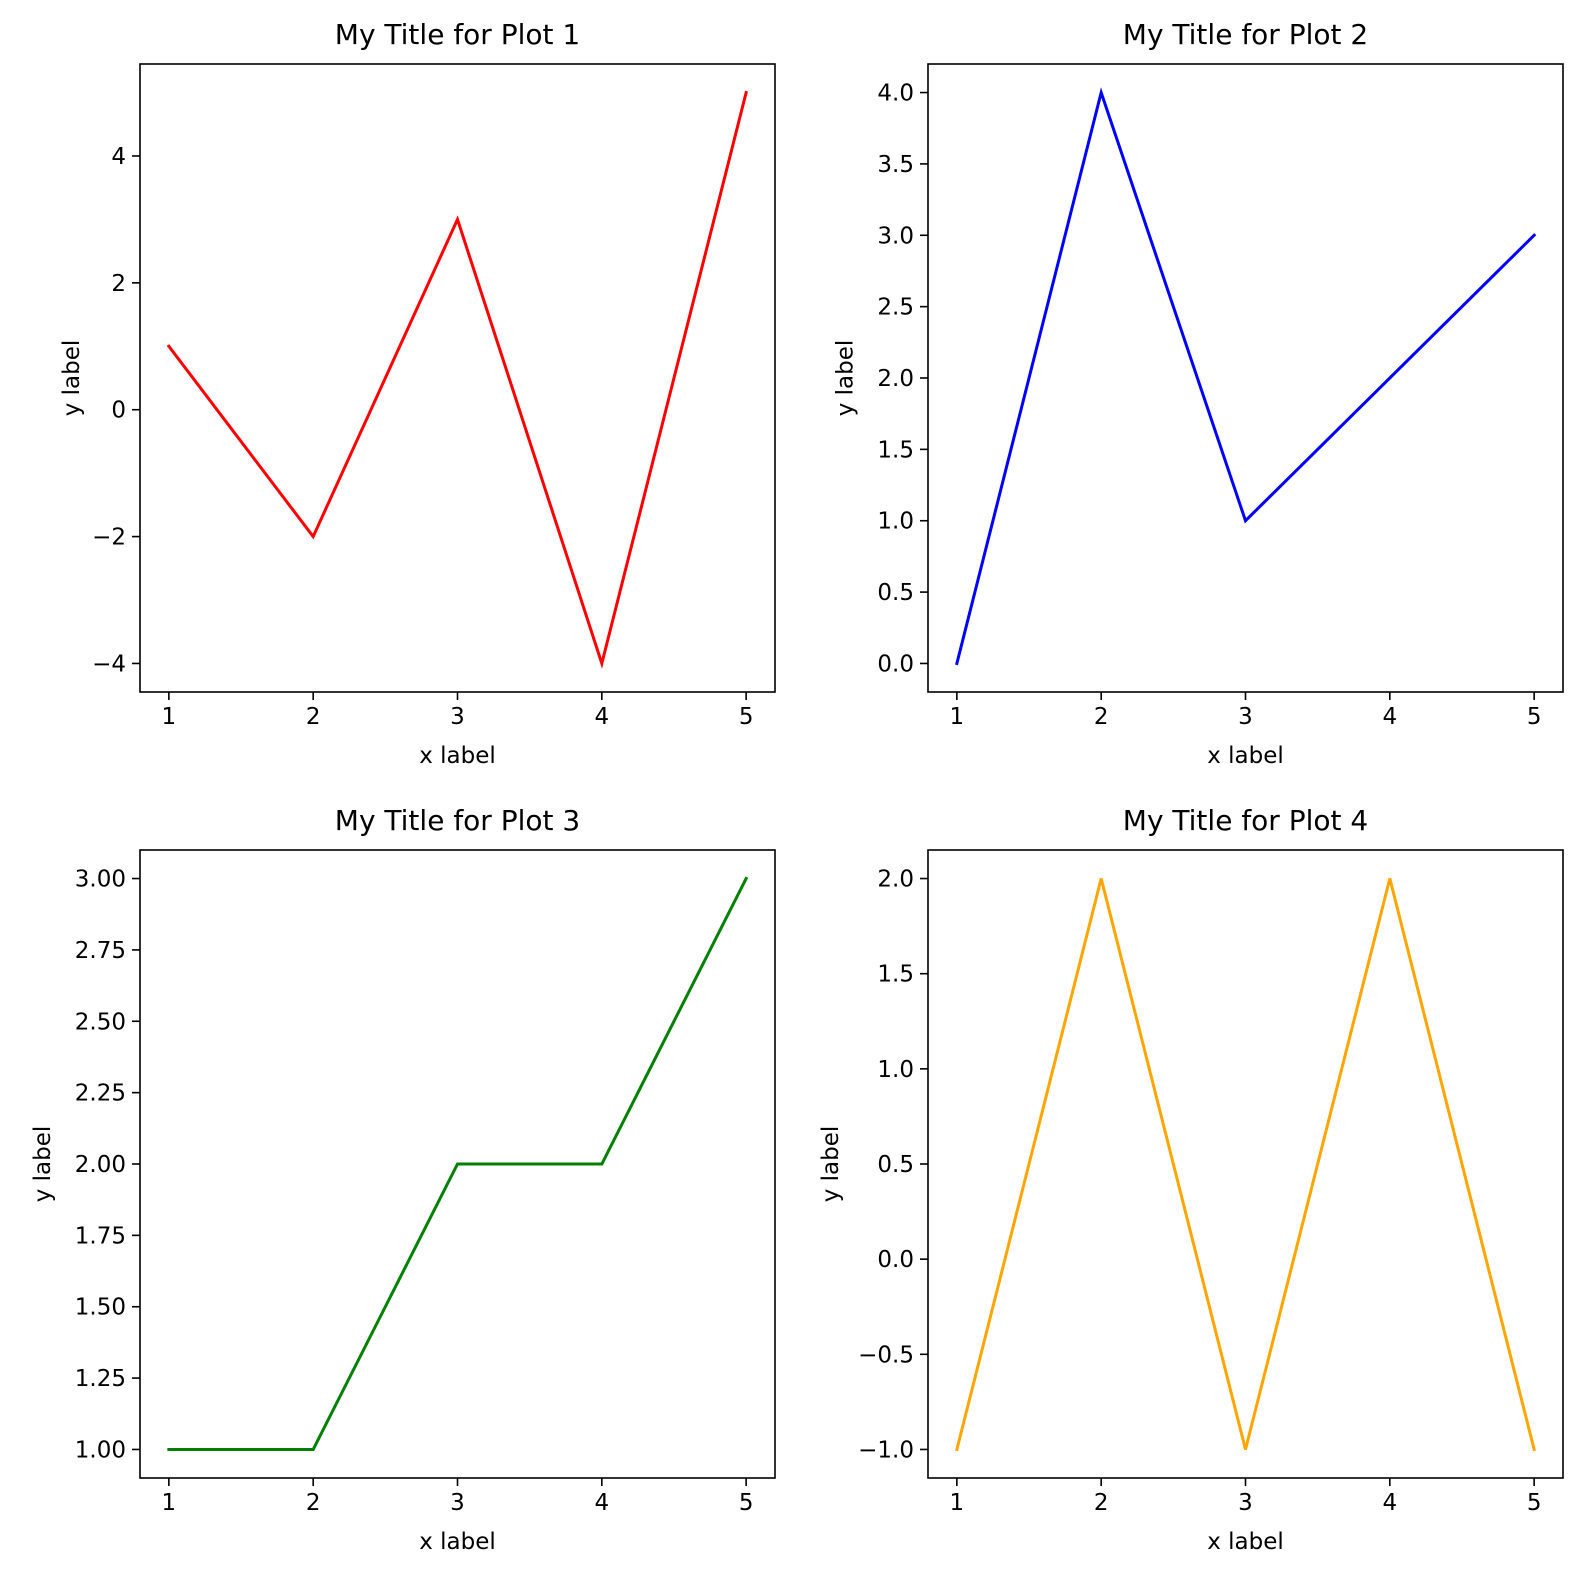 The height and width of the screenshot is (1582, 1579). What do you see at coordinates (100, 1094) in the screenshot?
I see `y-tick-label: 2.25` at bounding box center [100, 1094].